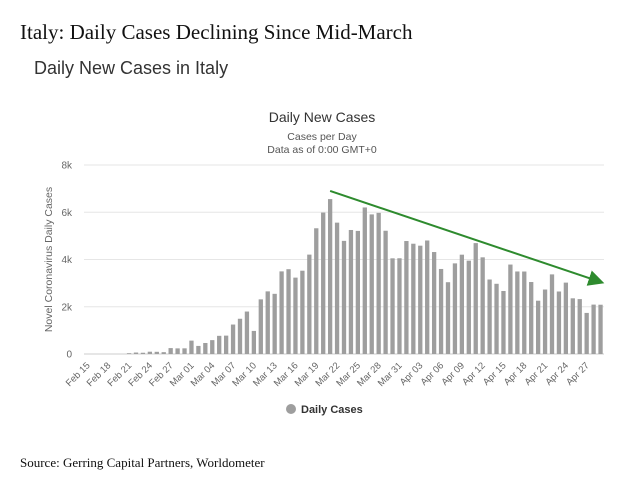 Image resolution: width=640 pixels, height=480 pixels. What do you see at coordinates (67, 307) in the screenshot?
I see `y-tick-label: 2k` at bounding box center [67, 307].